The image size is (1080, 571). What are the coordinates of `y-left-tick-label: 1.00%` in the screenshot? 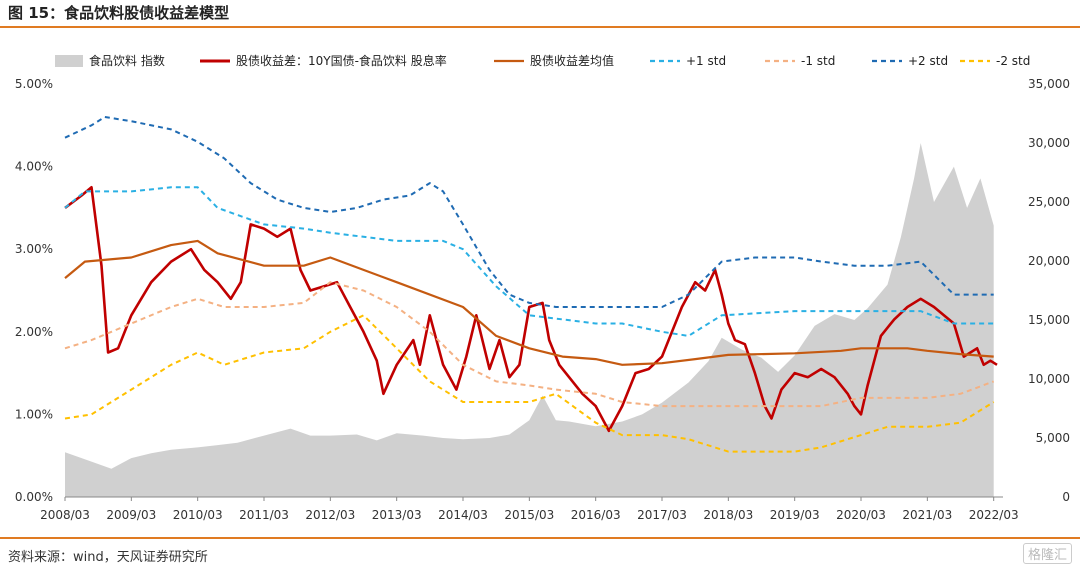 It's located at (34, 414).